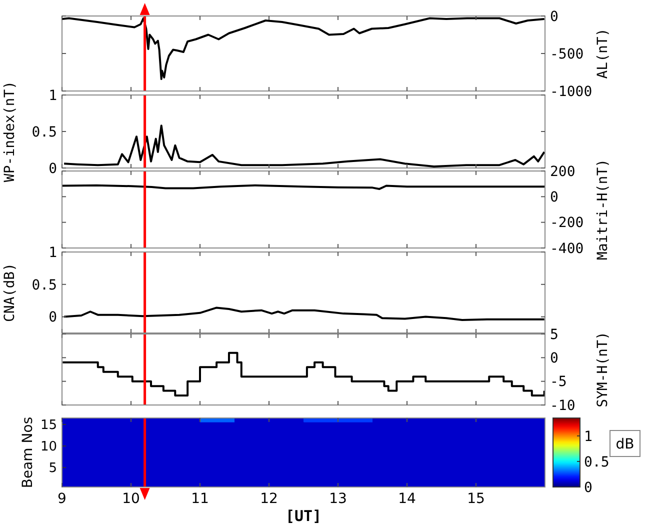 Image resolution: width=650 pixels, height=525 pixels. What do you see at coordinates (597, 462) in the screenshot?
I see `color-bar-label: 0.5` at bounding box center [597, 462].